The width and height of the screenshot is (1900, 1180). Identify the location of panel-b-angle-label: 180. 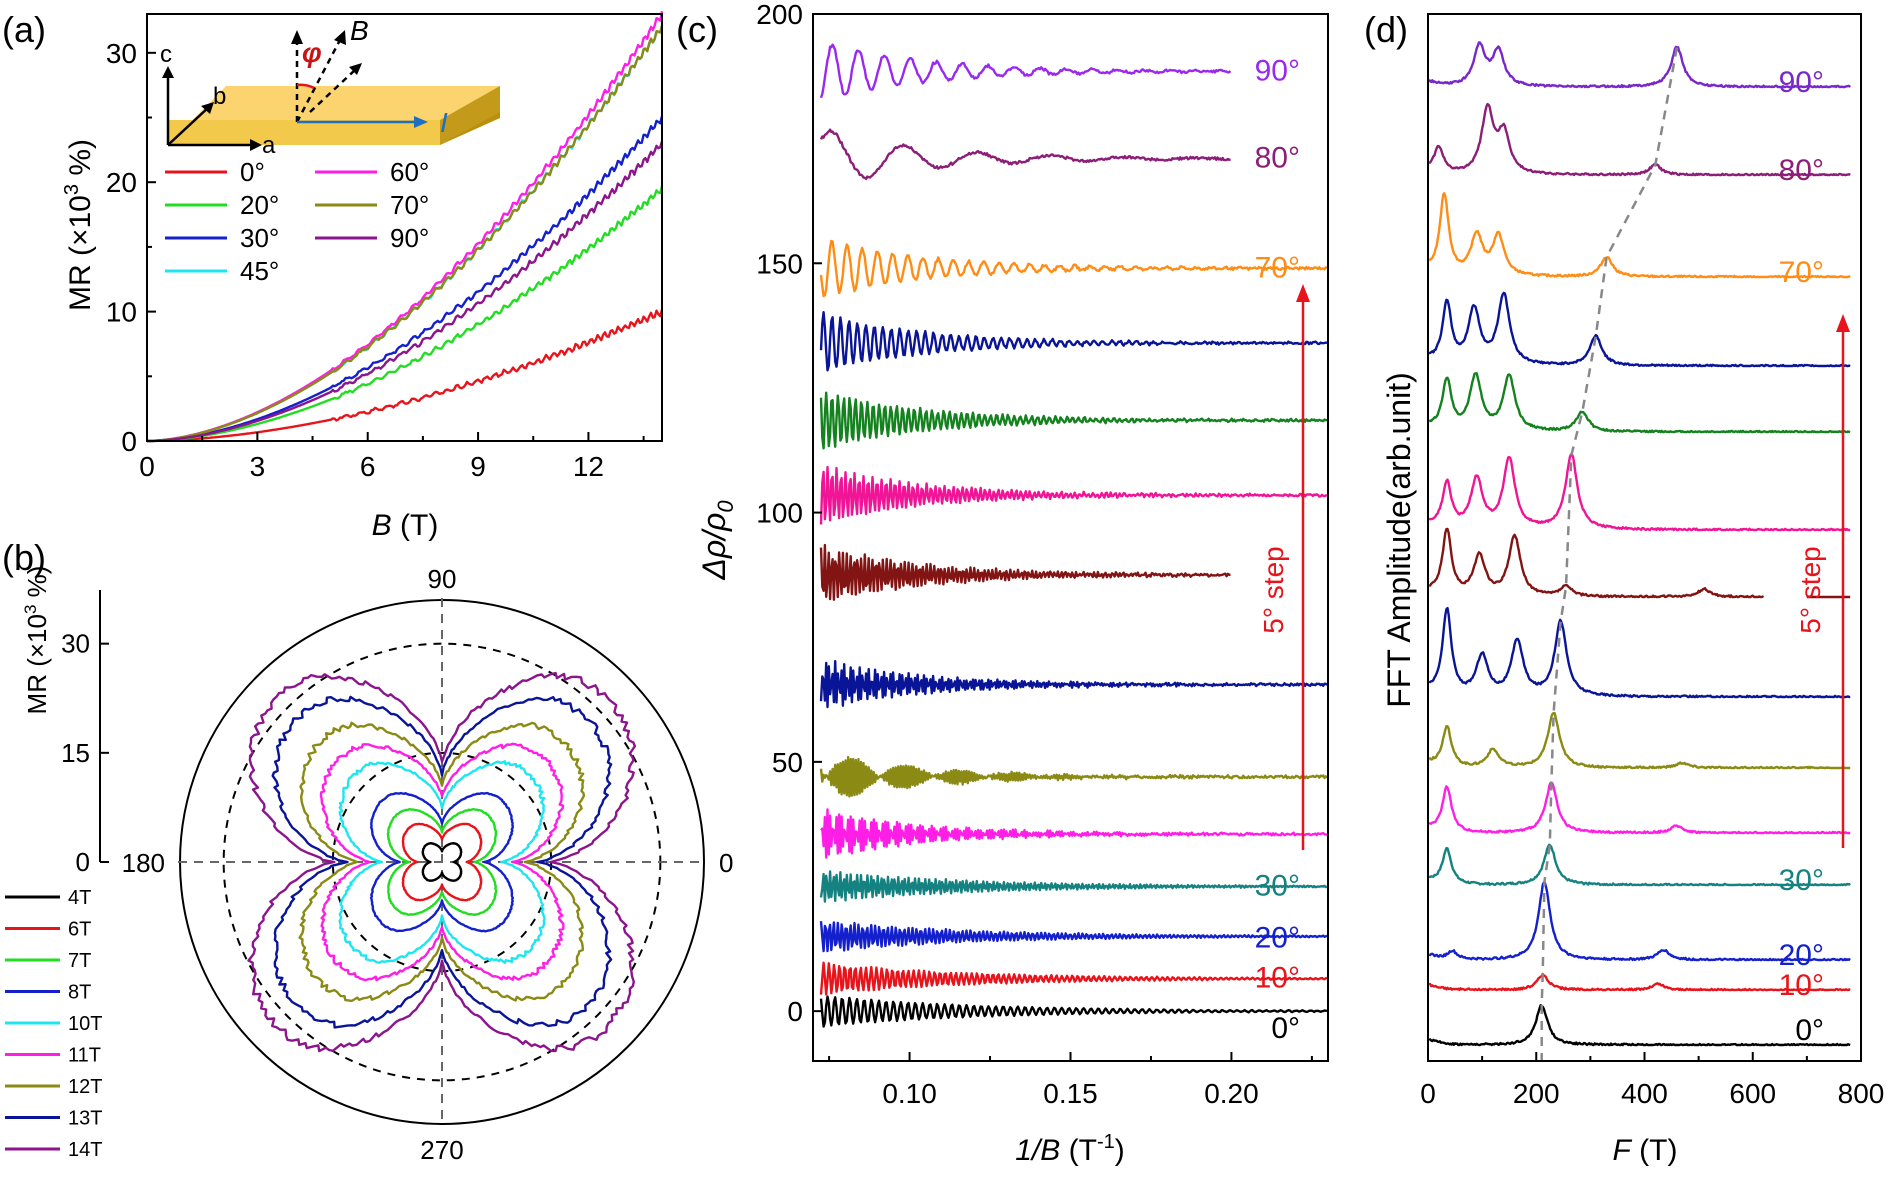
(143, 863).